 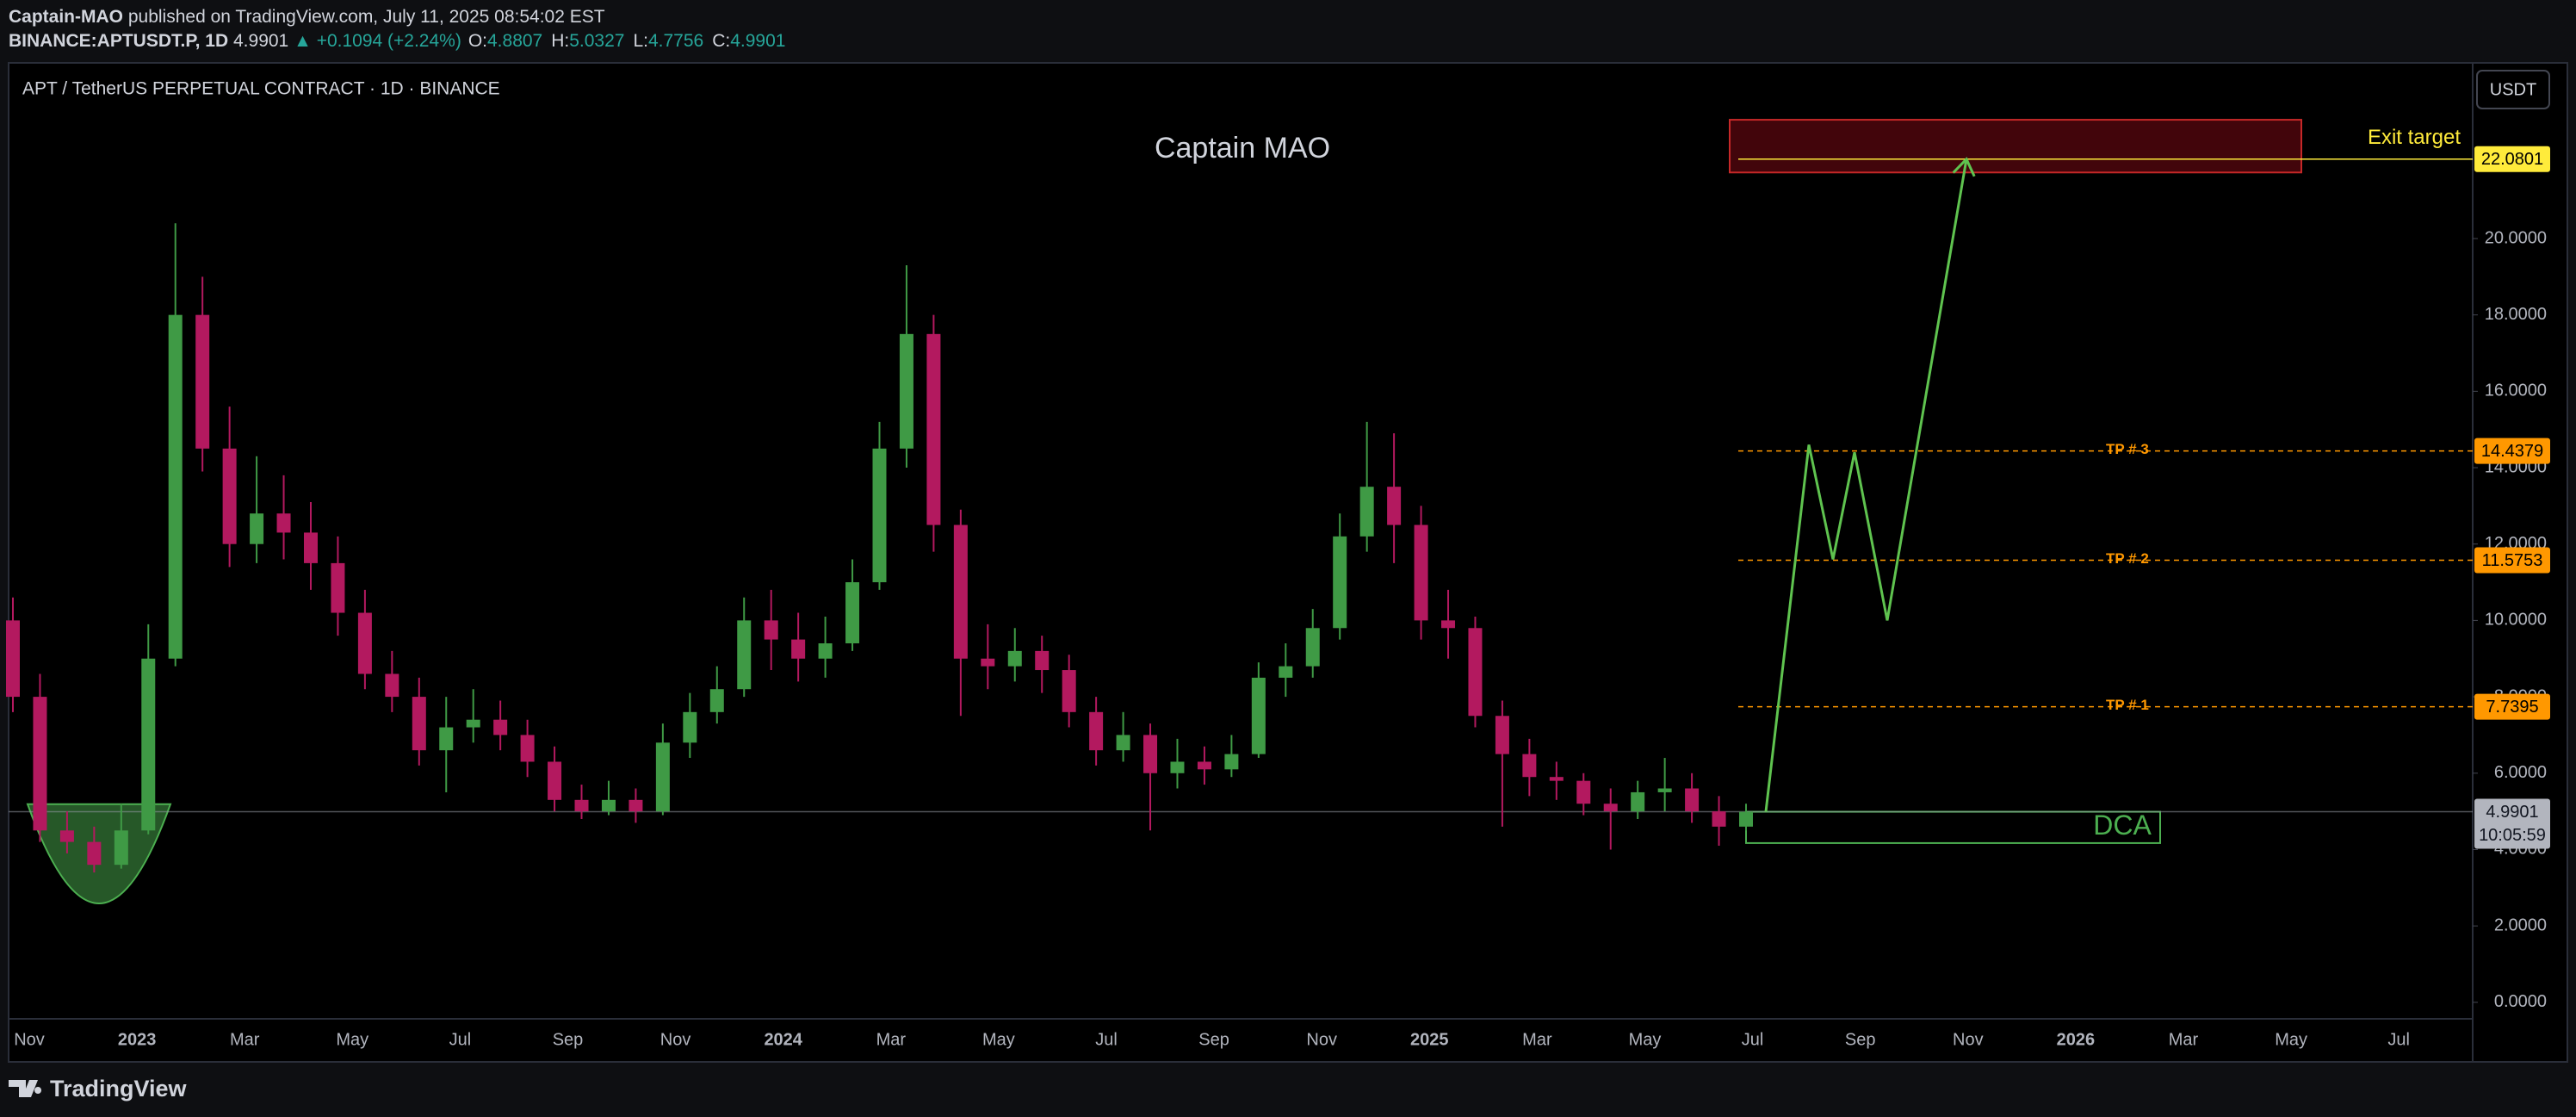 I want to click on symbol: BINANCE:APTUSDT.P, 1D, so click(x=119, y=41).